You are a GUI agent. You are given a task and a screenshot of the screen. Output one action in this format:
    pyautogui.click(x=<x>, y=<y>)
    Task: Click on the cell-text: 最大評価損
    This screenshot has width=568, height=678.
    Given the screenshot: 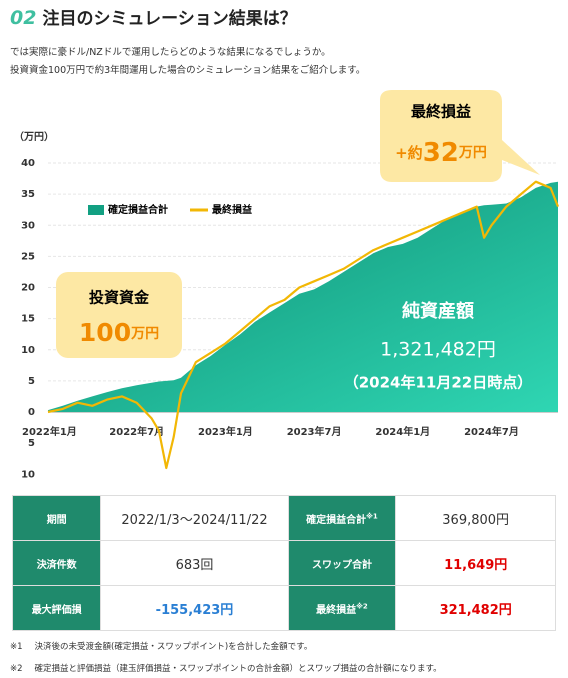 What is the action you would take?
    pyautogui.click(x=56, y=610)
    